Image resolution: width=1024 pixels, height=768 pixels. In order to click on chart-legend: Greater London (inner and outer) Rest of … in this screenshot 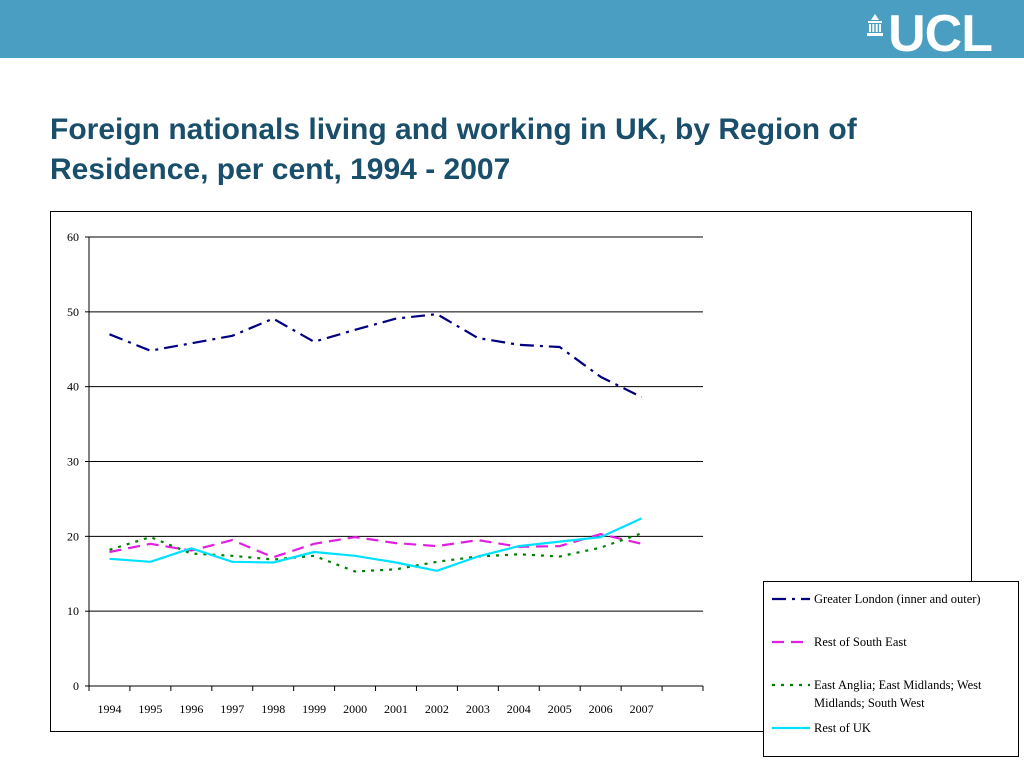, I will do `click(891, 669)`.